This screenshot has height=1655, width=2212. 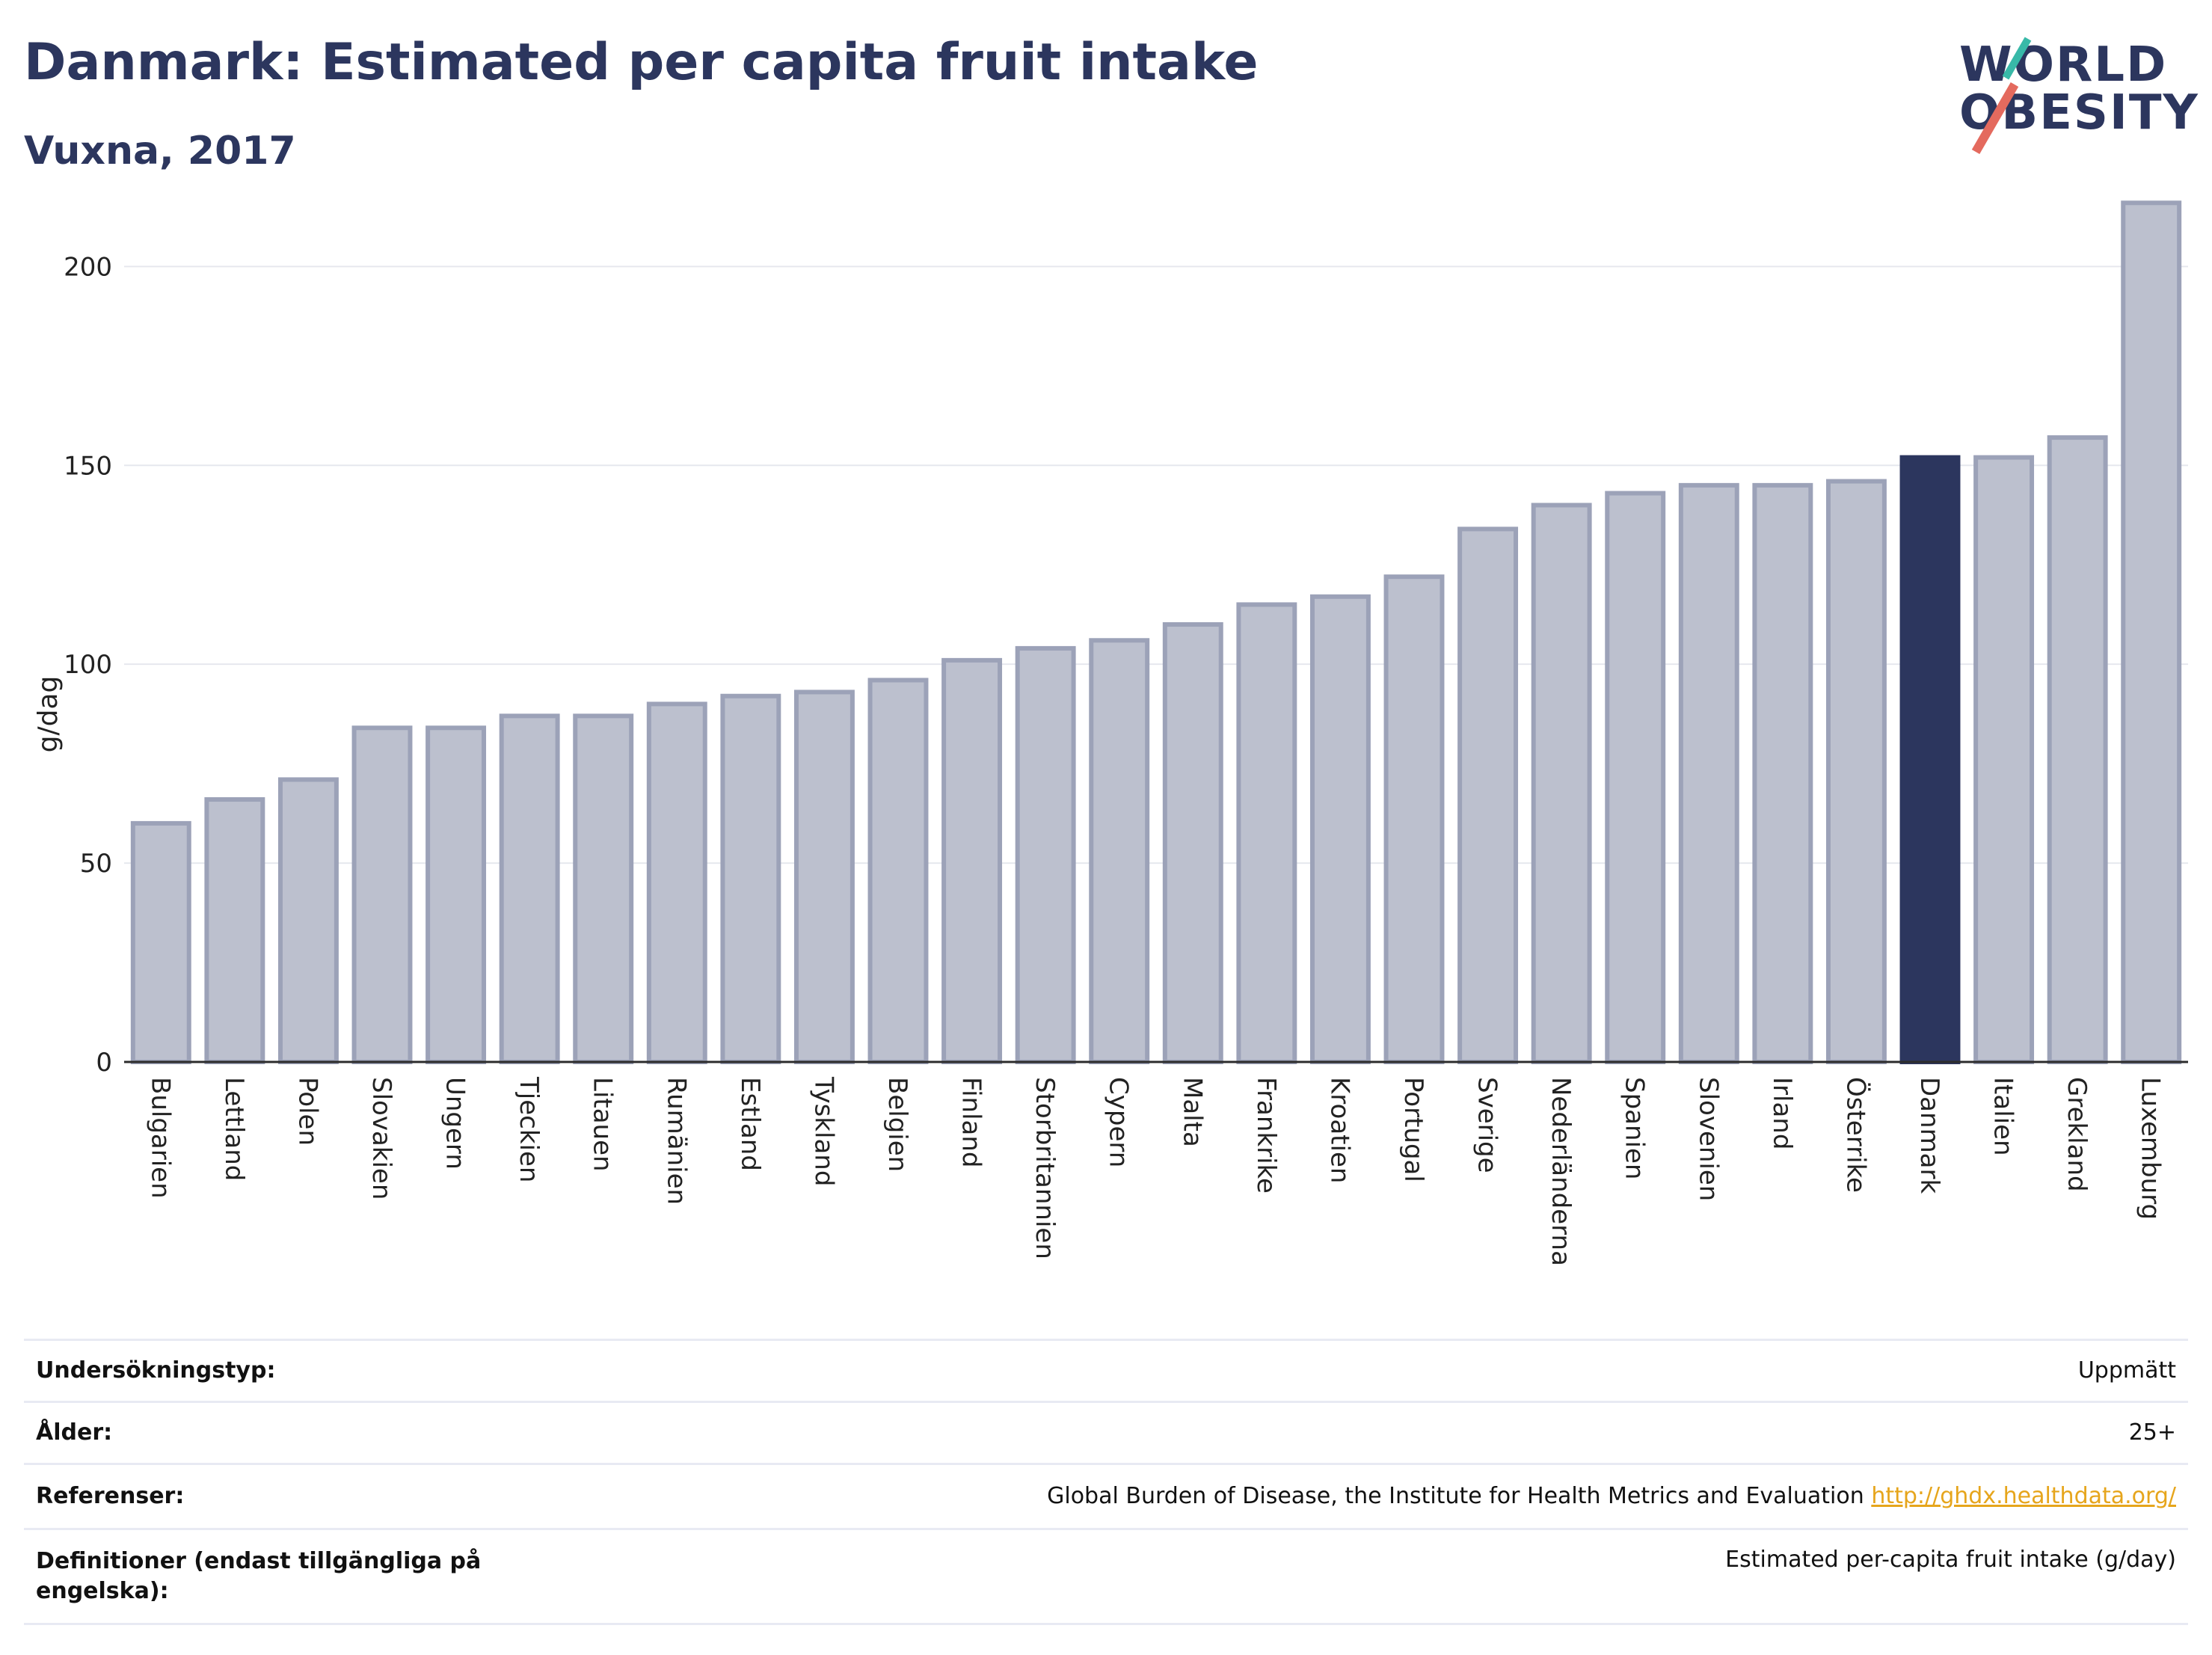 What do you see at coordinates (2077, 1134) in the screenshot?
I see `x-category-label: Grekland` at bounding box center [2077, 1134].